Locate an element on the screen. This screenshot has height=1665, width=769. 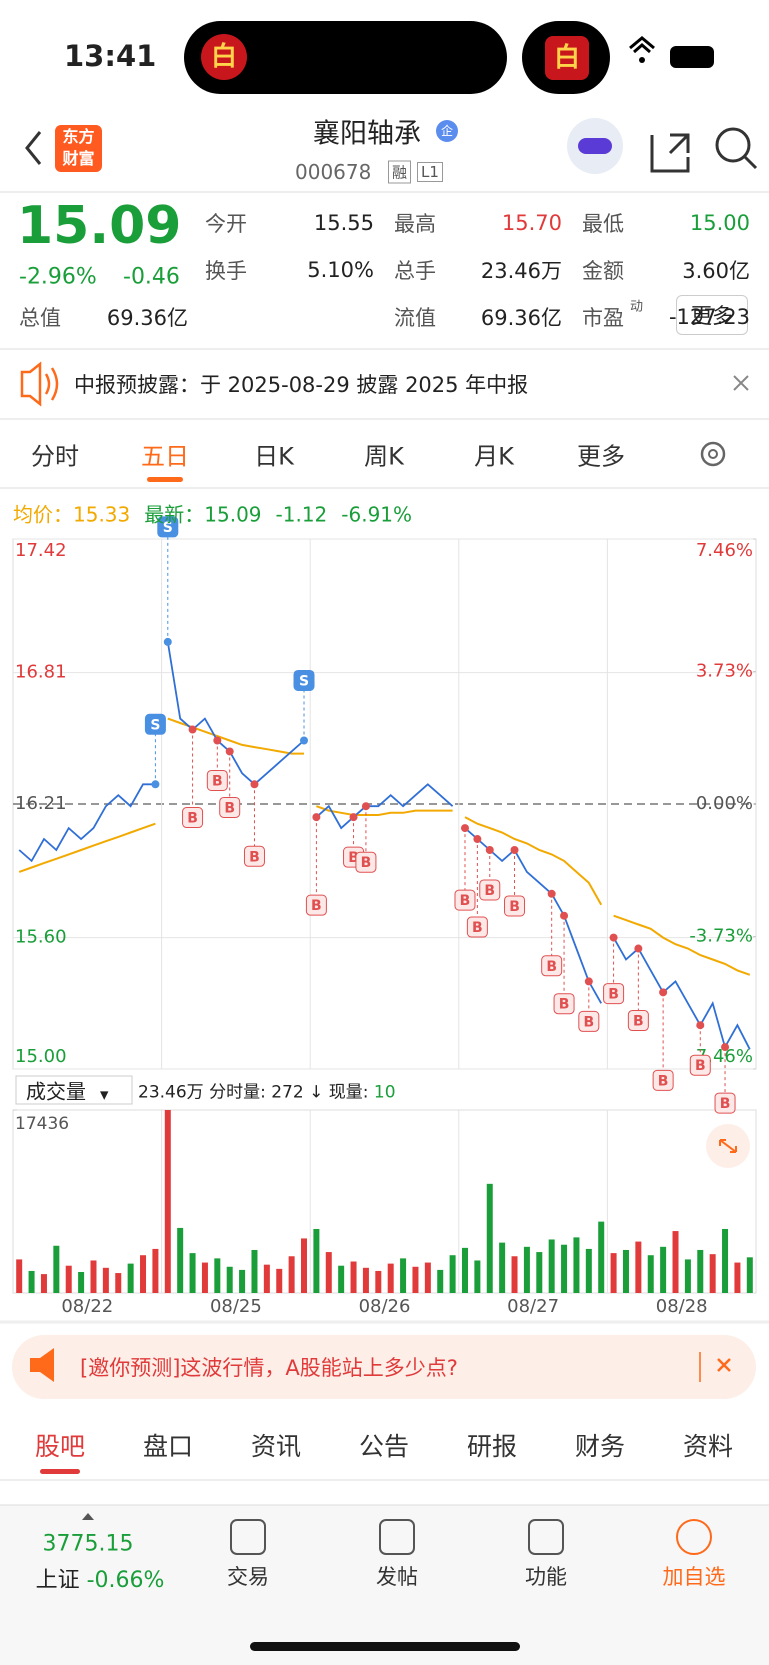
field-sup: 动 is located at coordinates (637, 307).